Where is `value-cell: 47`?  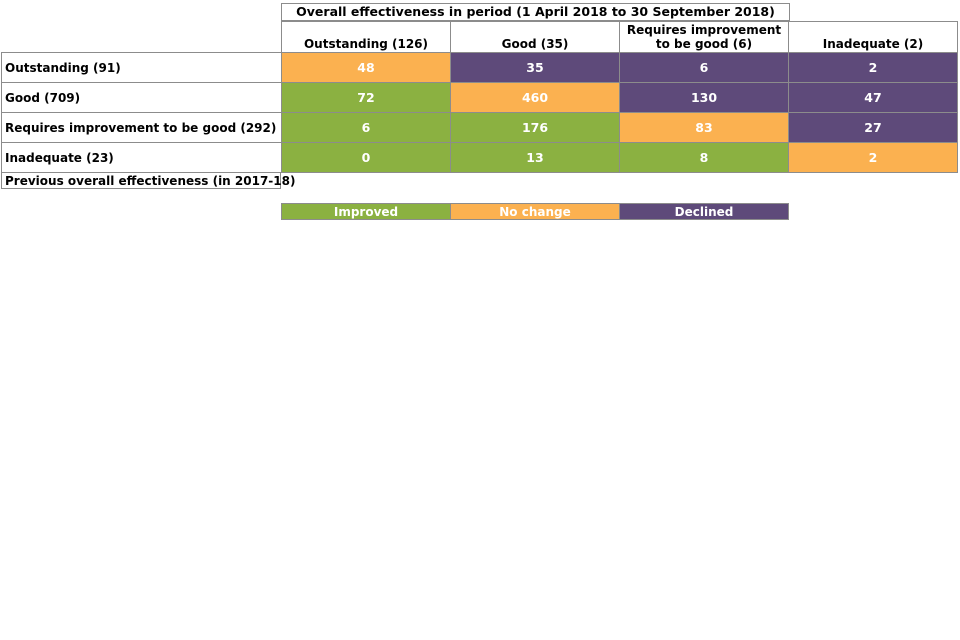 value-cell: 47 is located at coordinates (873, 97).